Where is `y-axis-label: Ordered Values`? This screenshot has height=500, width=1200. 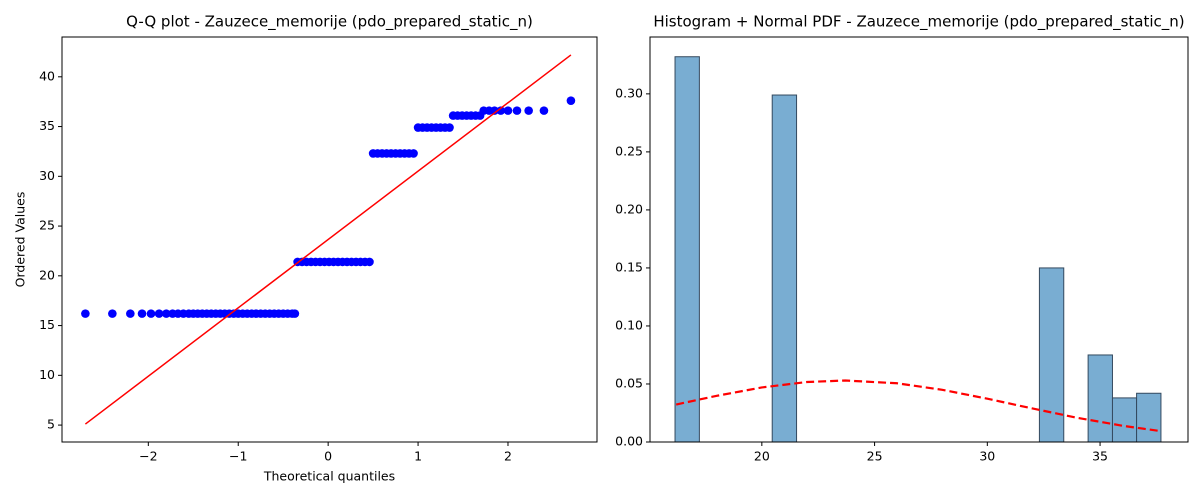
y-axis-label: Ordered Values is located at coordinates (20, 240).